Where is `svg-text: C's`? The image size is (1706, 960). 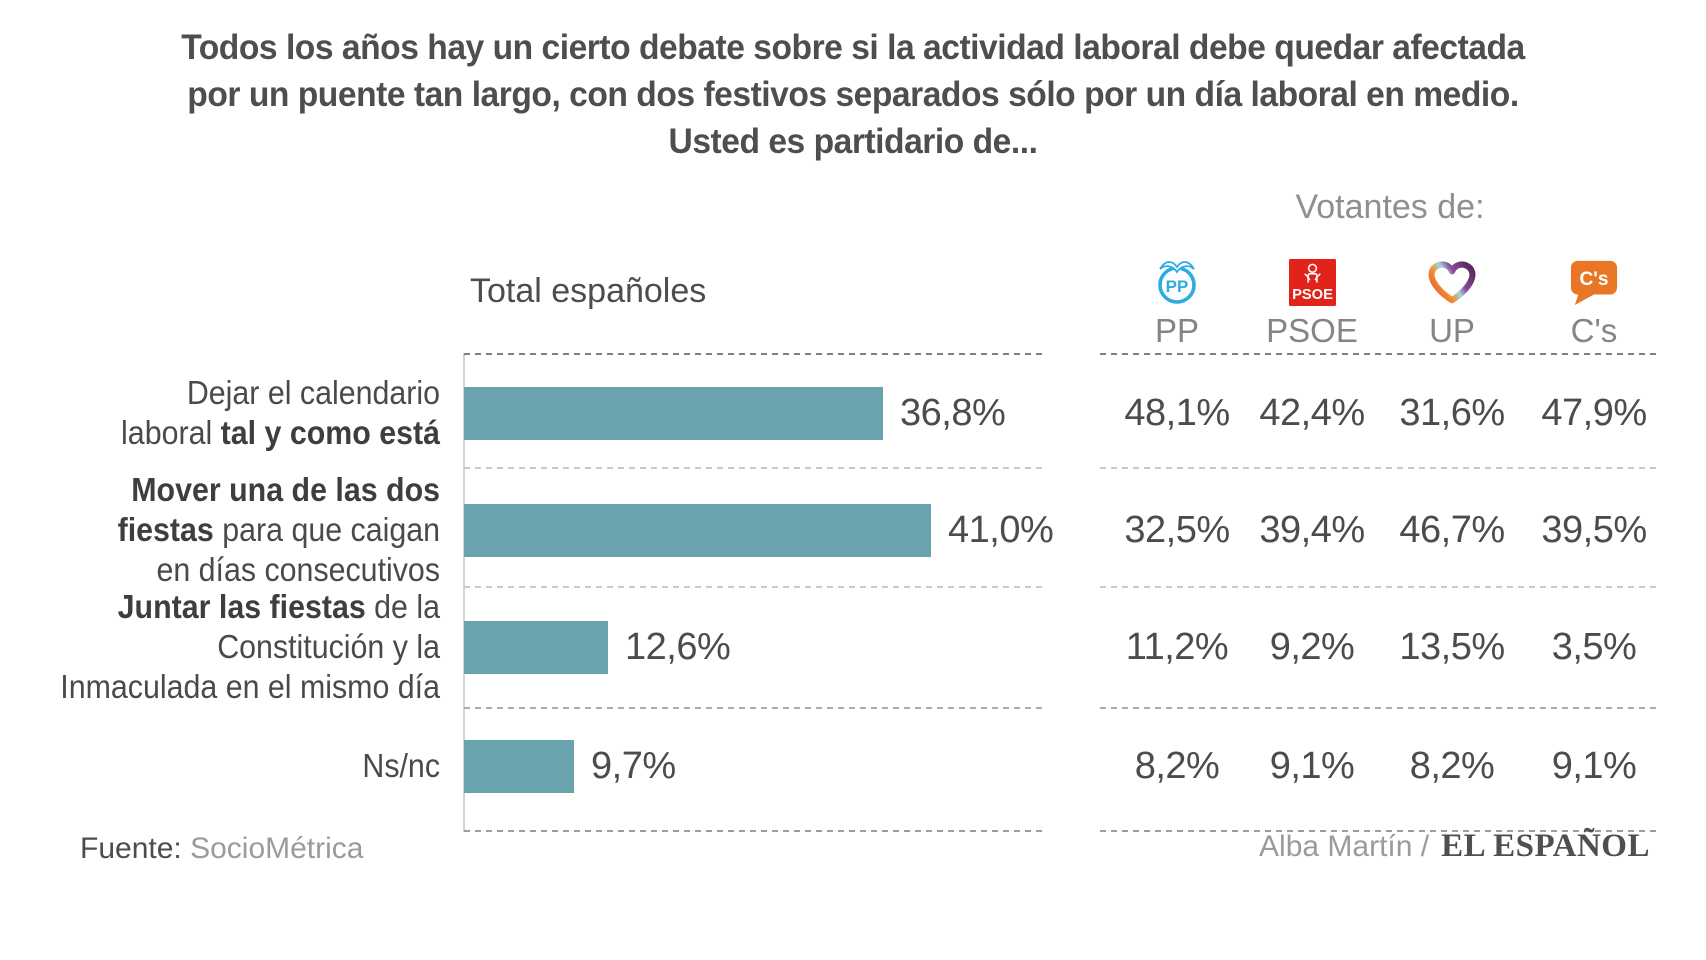 svg-text: C's is located at coordinates (1593, 279).